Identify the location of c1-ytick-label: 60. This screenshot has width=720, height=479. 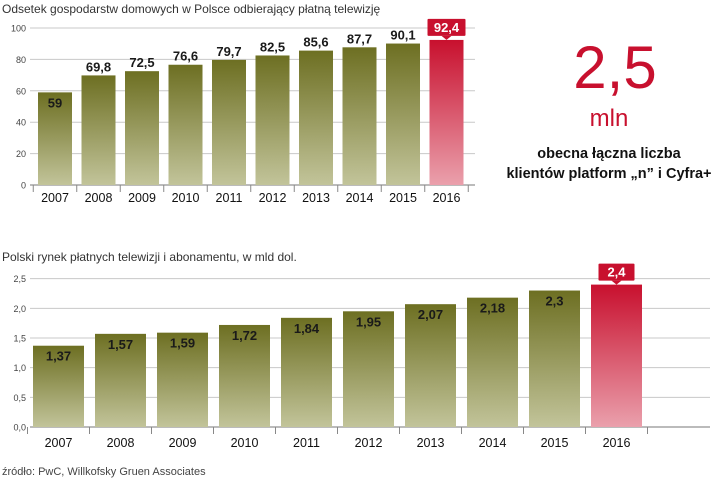
(21, 91).